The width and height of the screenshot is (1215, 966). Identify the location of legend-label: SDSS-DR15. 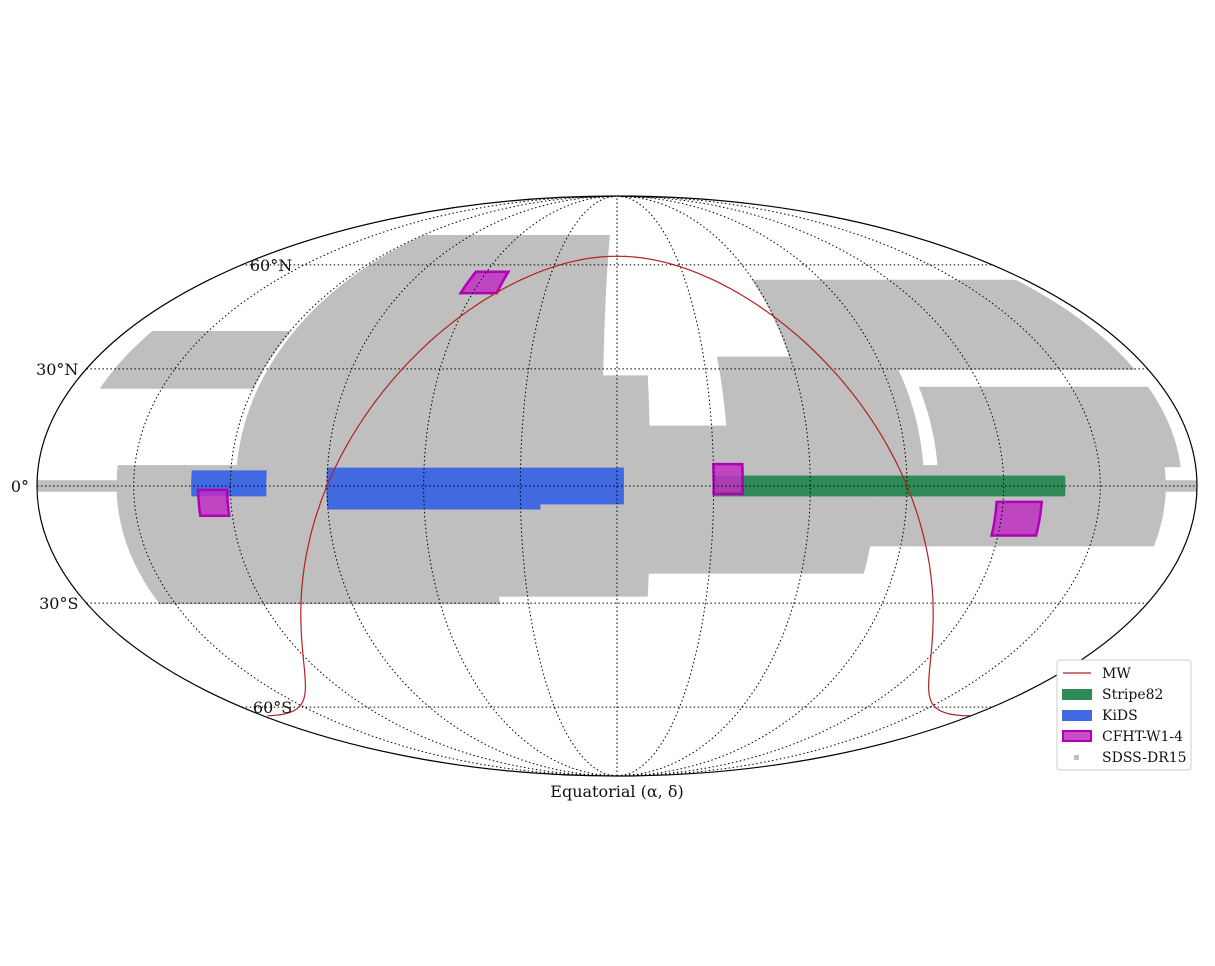
(1144, 758).